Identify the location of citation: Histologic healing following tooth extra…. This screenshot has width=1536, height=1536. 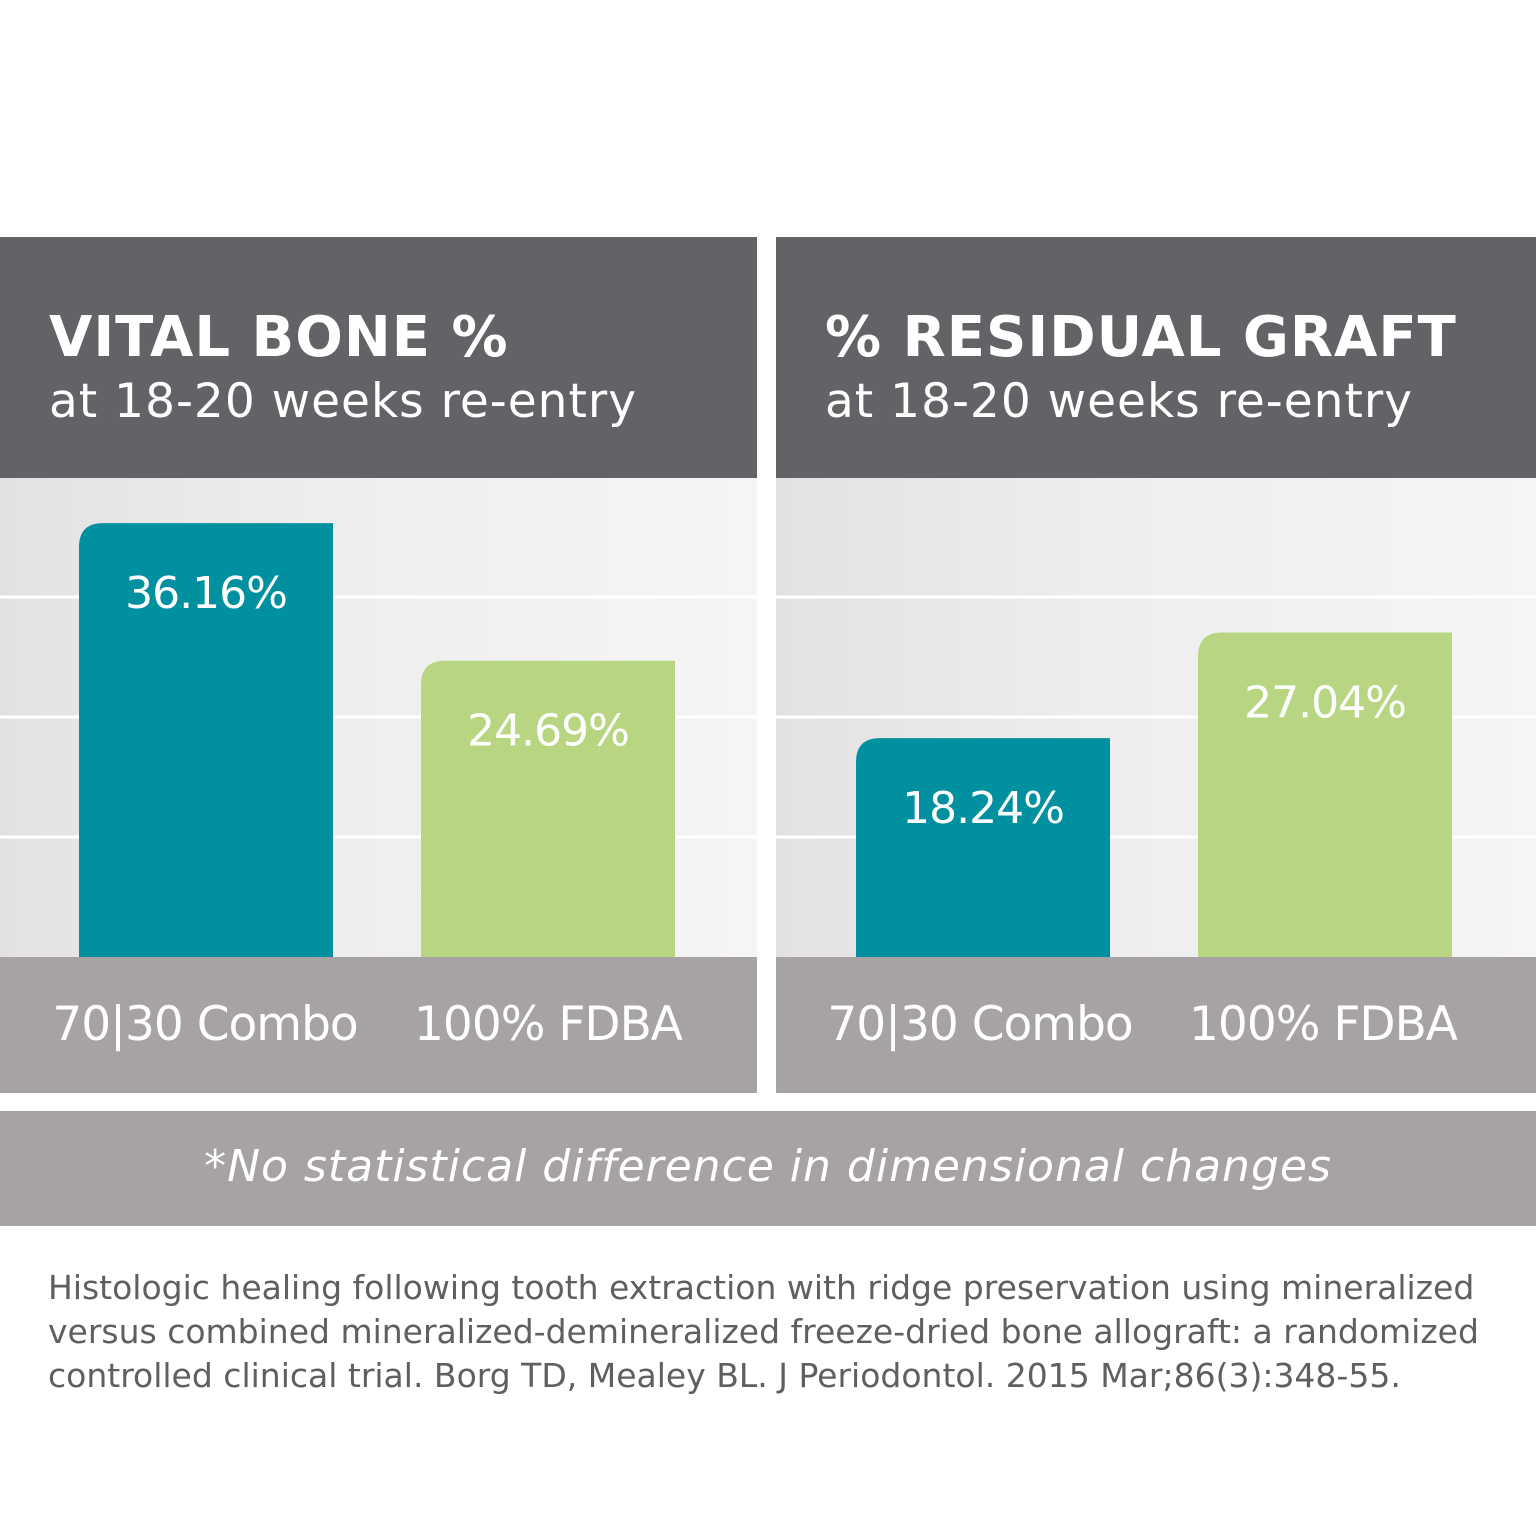
(763, 1331).